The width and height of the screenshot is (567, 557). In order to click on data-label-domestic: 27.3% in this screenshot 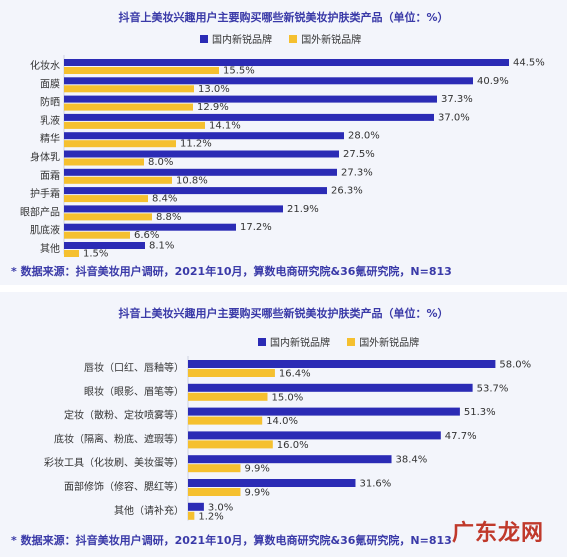, I will do `click(357, 172)`.